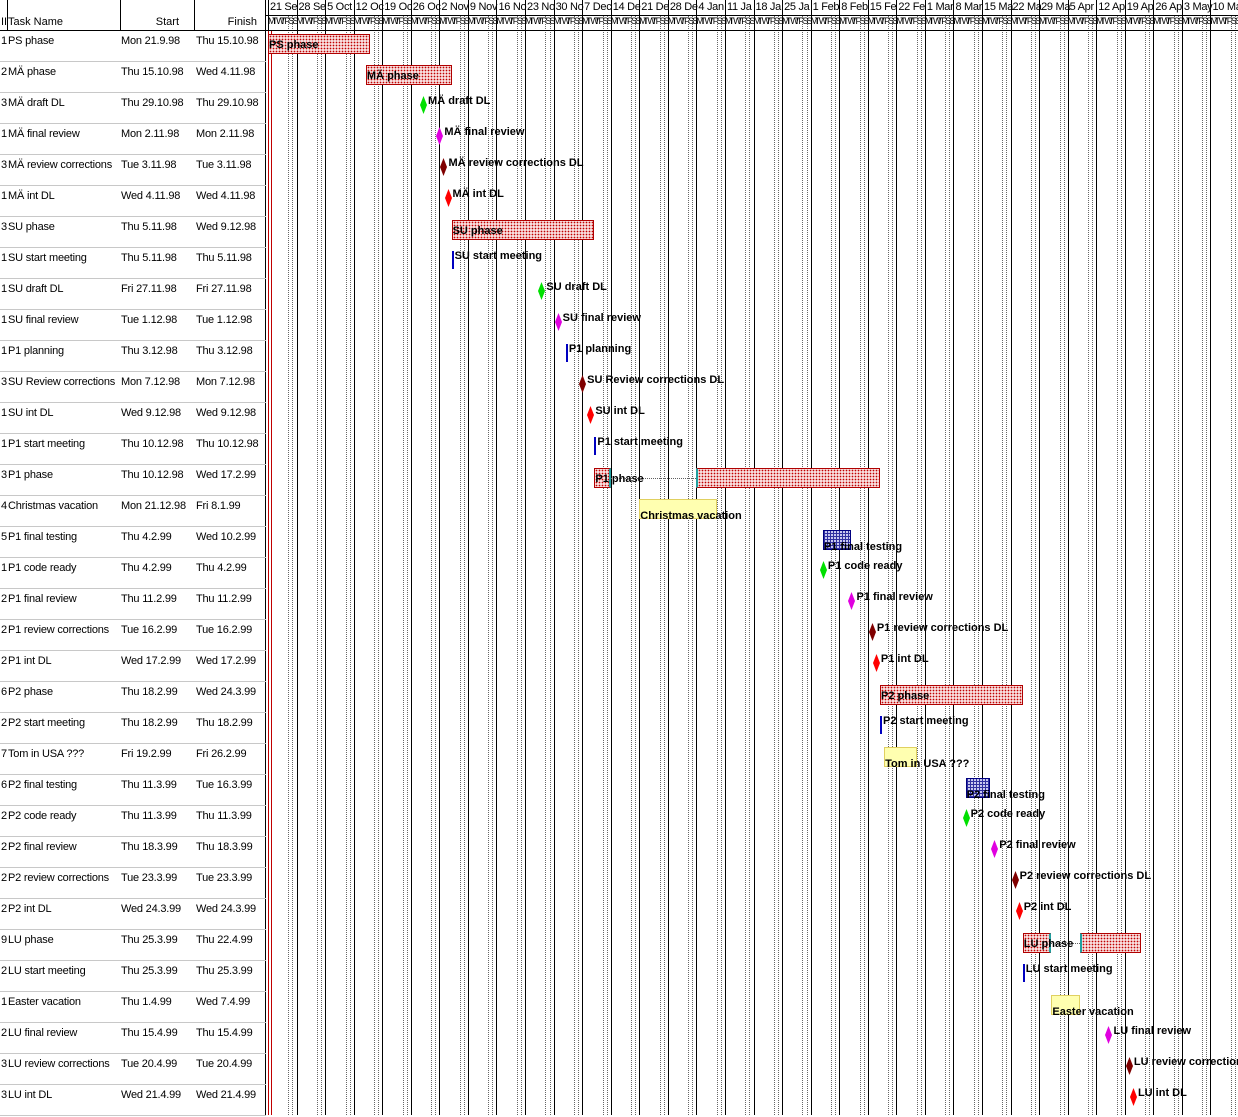 The width and height of the screenshot is (1238, 1117). Describe the element at coordinates (4, 506) in the screenshot. I see `task-indicator: 4` at that location.